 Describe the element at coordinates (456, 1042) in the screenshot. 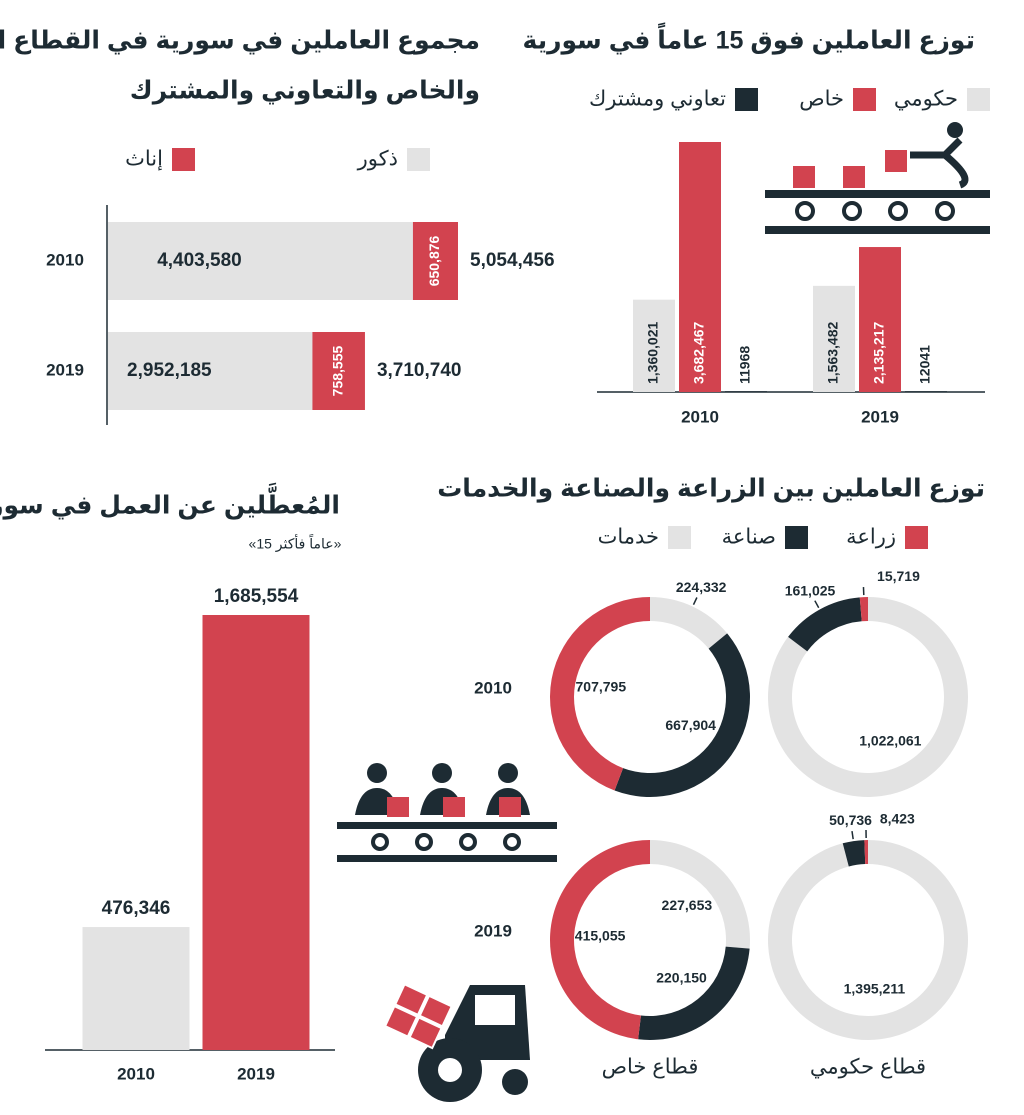

I see `tractor-icon` at that location.